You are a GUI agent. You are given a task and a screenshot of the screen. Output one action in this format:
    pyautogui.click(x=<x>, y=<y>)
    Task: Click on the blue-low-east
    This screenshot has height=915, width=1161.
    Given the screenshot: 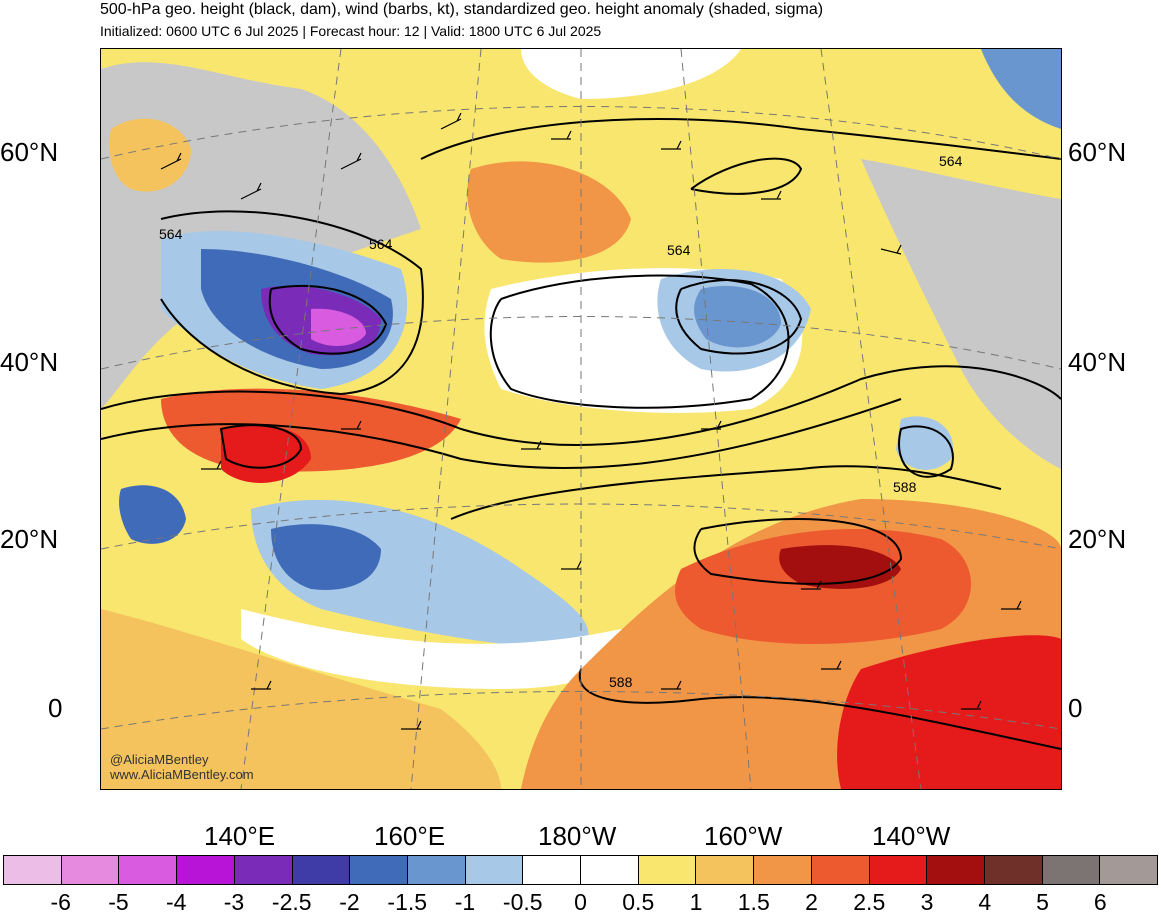 What is the action you would take?
    pyautogui.click(x=924, y=443)
    